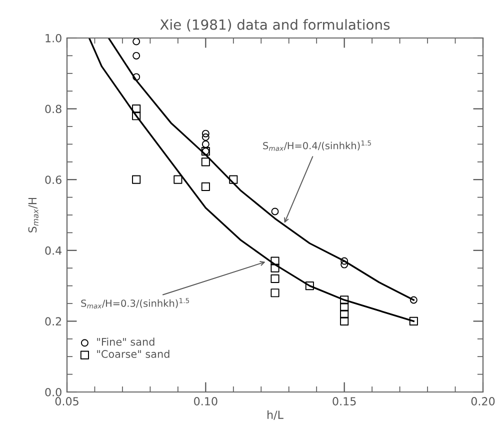 The height and width of the screenshot is (422, 502). I want to click on x-axis-title: h/L, so click(276, 415).